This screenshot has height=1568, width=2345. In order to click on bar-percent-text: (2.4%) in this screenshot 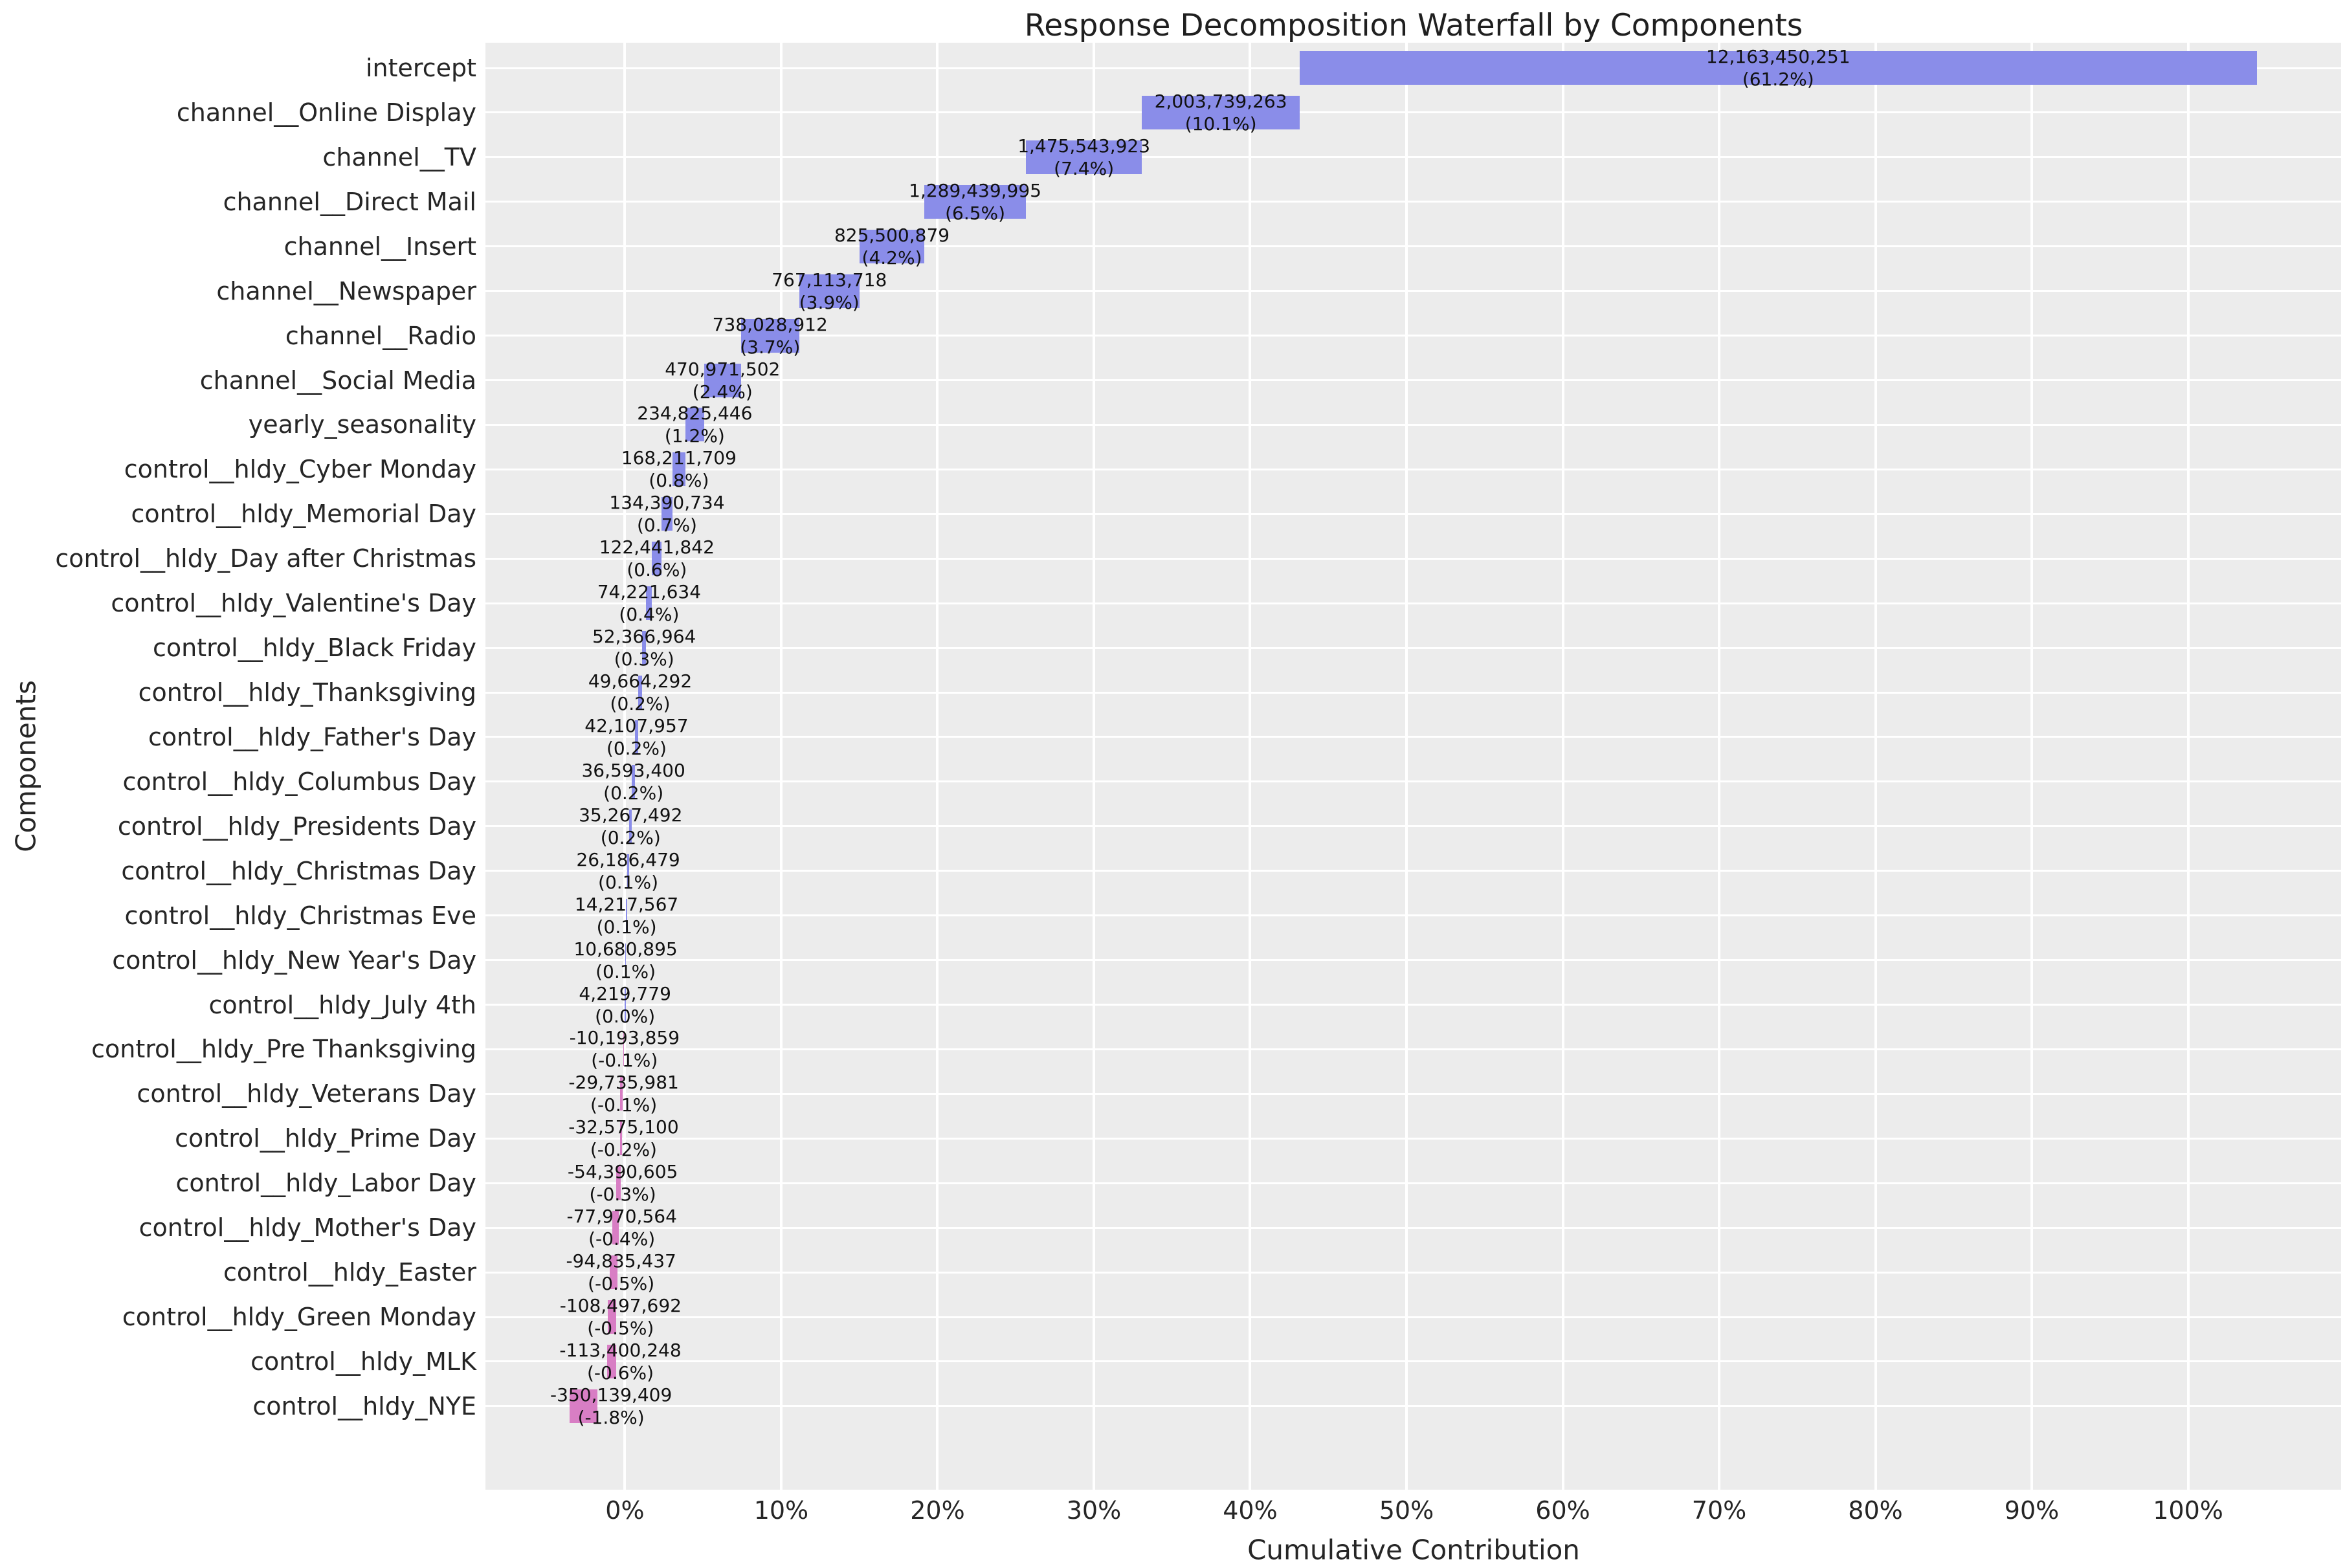, I will do `click(722, 392)`.